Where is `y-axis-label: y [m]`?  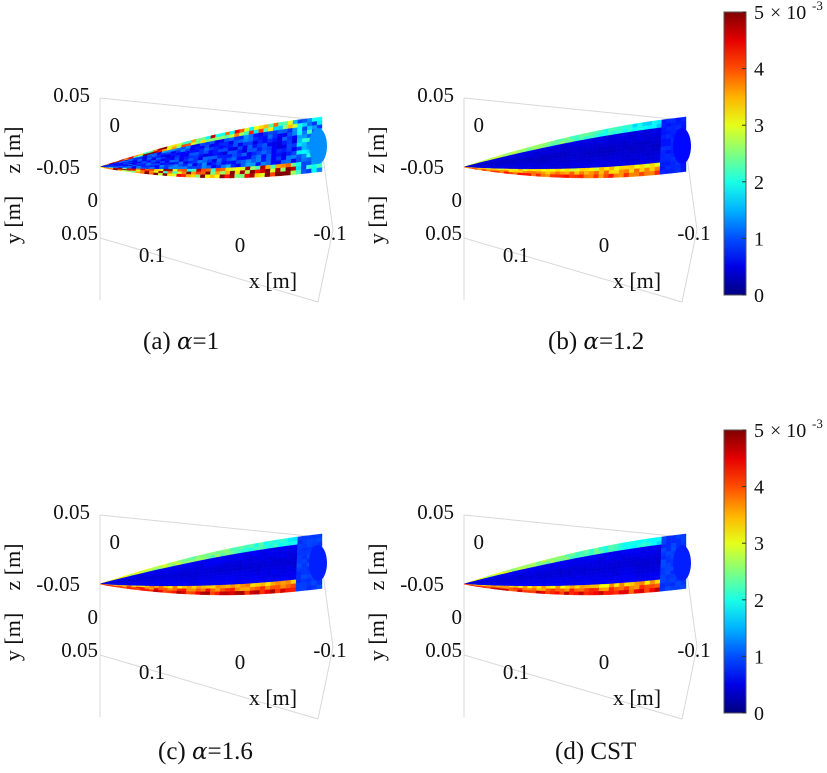 y-axis-label: y [m] is located at coordinates (376, 220).